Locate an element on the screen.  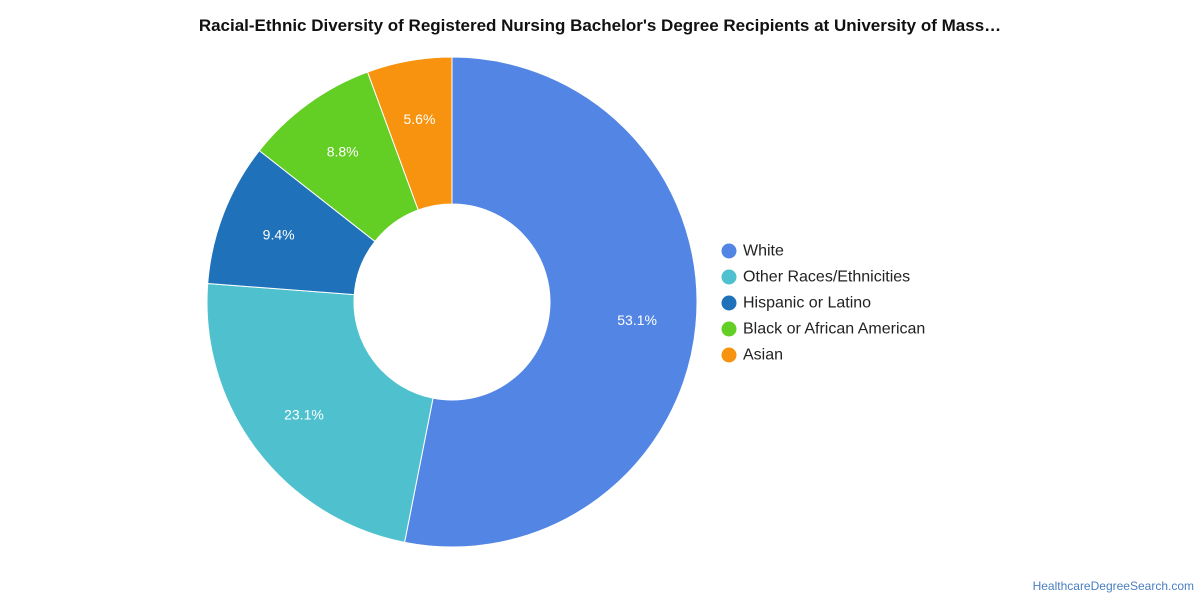
legend-label-other-races-ethnicities: Other Races/Ethnicities is located at coordinates (826, 277).